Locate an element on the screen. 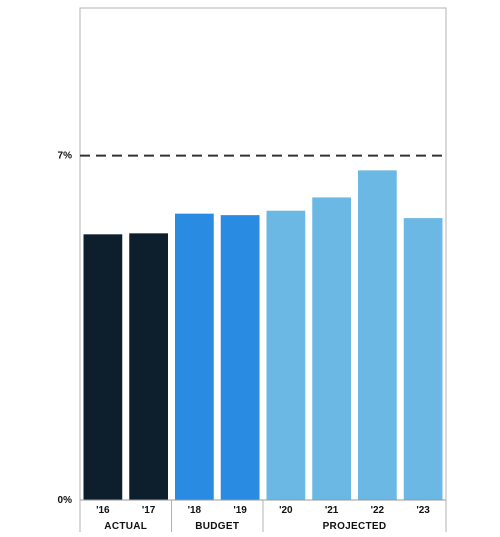  x-tick-label: '20 is located at coordinates (286, 510).